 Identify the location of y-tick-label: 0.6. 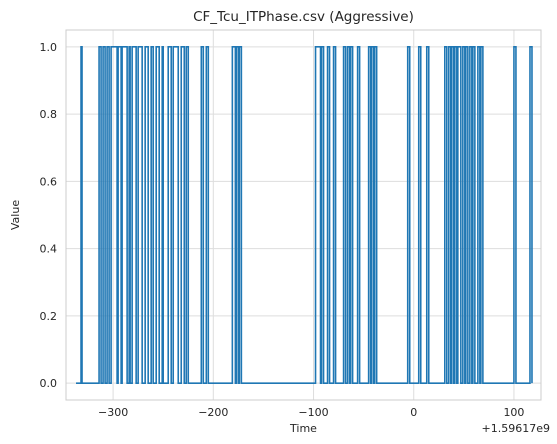
(49, 181).